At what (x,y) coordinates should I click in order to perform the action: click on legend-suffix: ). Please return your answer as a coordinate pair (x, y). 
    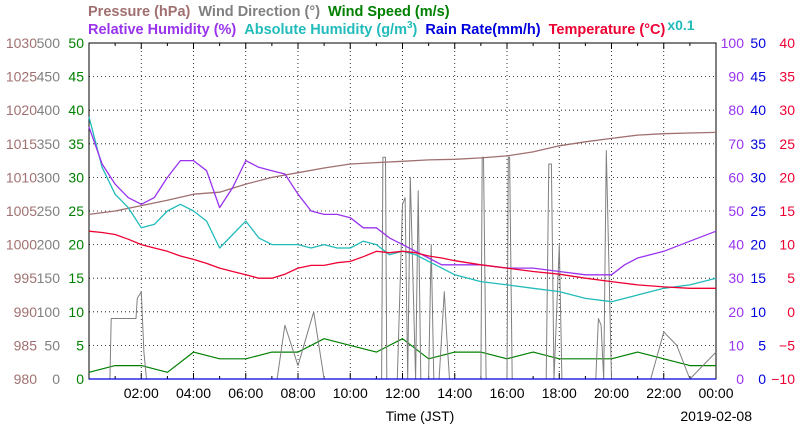
    Looking at the image, I should click on (415, 30).